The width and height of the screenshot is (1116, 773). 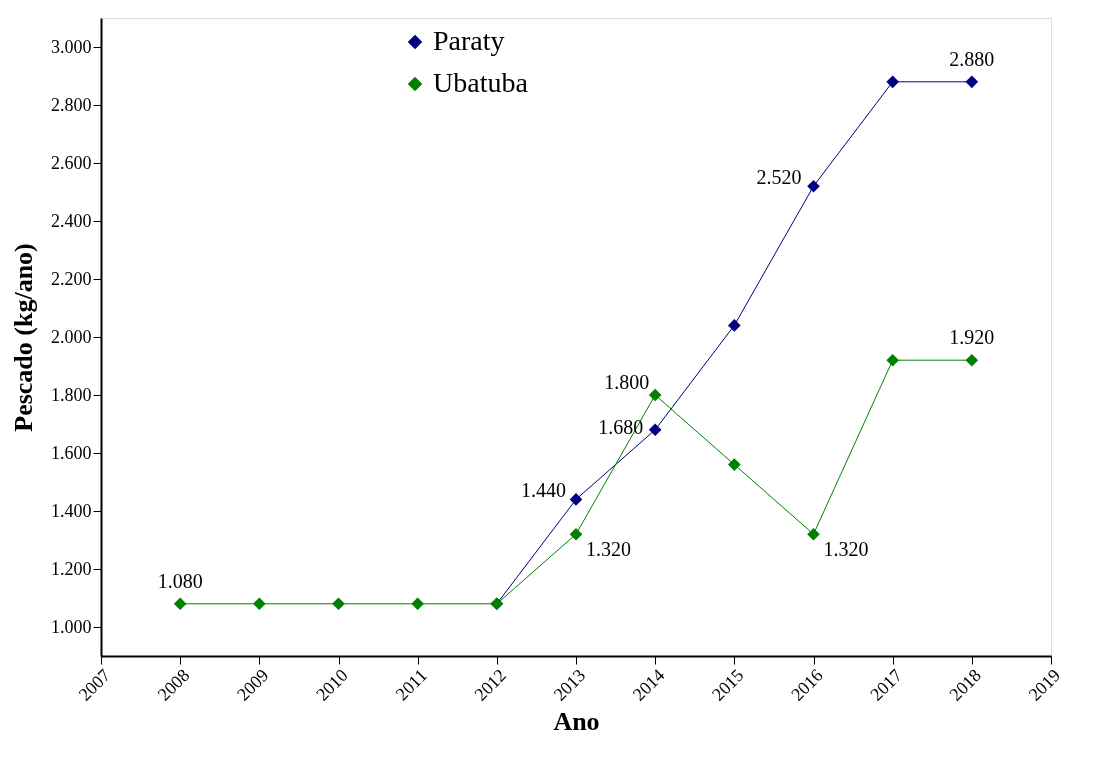 What do you see at coordinates (576, 721) in the screenshot?
I see `x-axis-title: Ano` at bounding box center [576, 721].